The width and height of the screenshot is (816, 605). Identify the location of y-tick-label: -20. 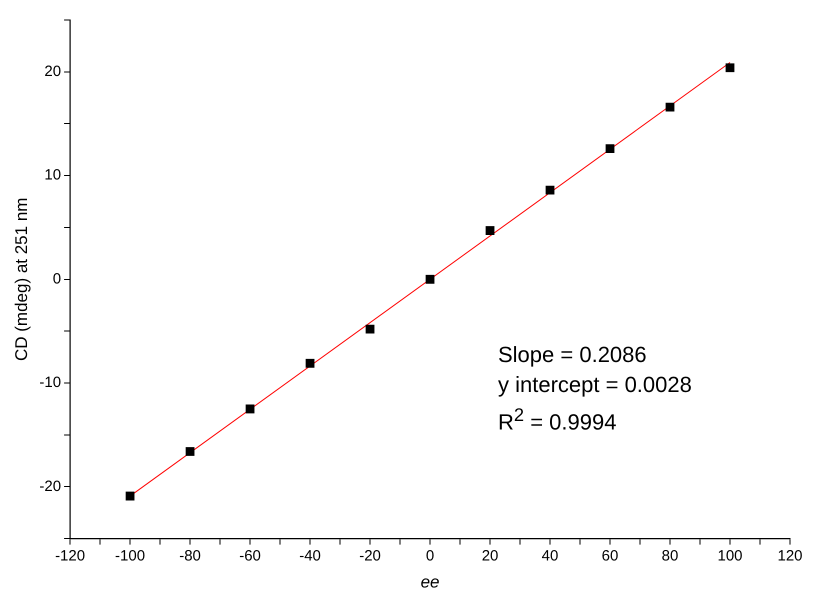
(50, 486).